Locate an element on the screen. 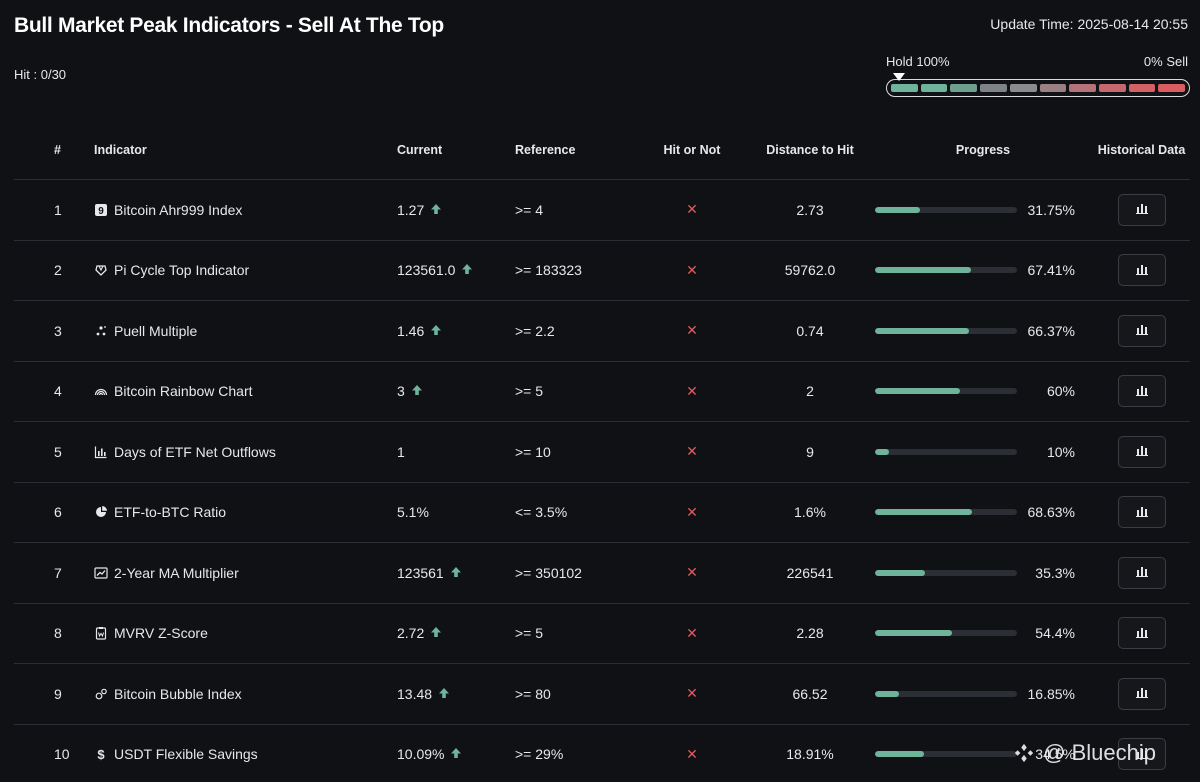 The height and width of the screenshot is (782, 1200). current-cell: 13.48 is located at coordinates (456, 694).